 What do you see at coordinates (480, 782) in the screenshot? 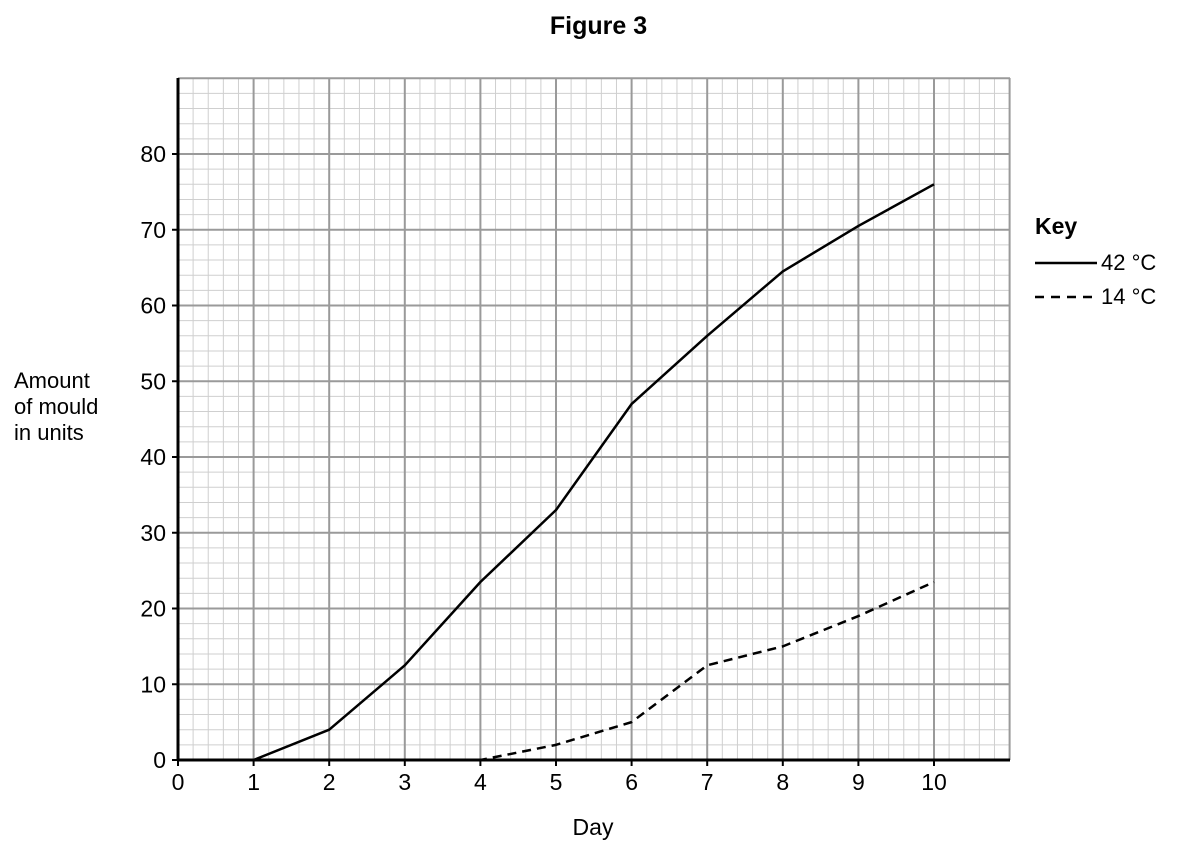
I see `x-tick-label: 4` at bounding box center [480, 782].